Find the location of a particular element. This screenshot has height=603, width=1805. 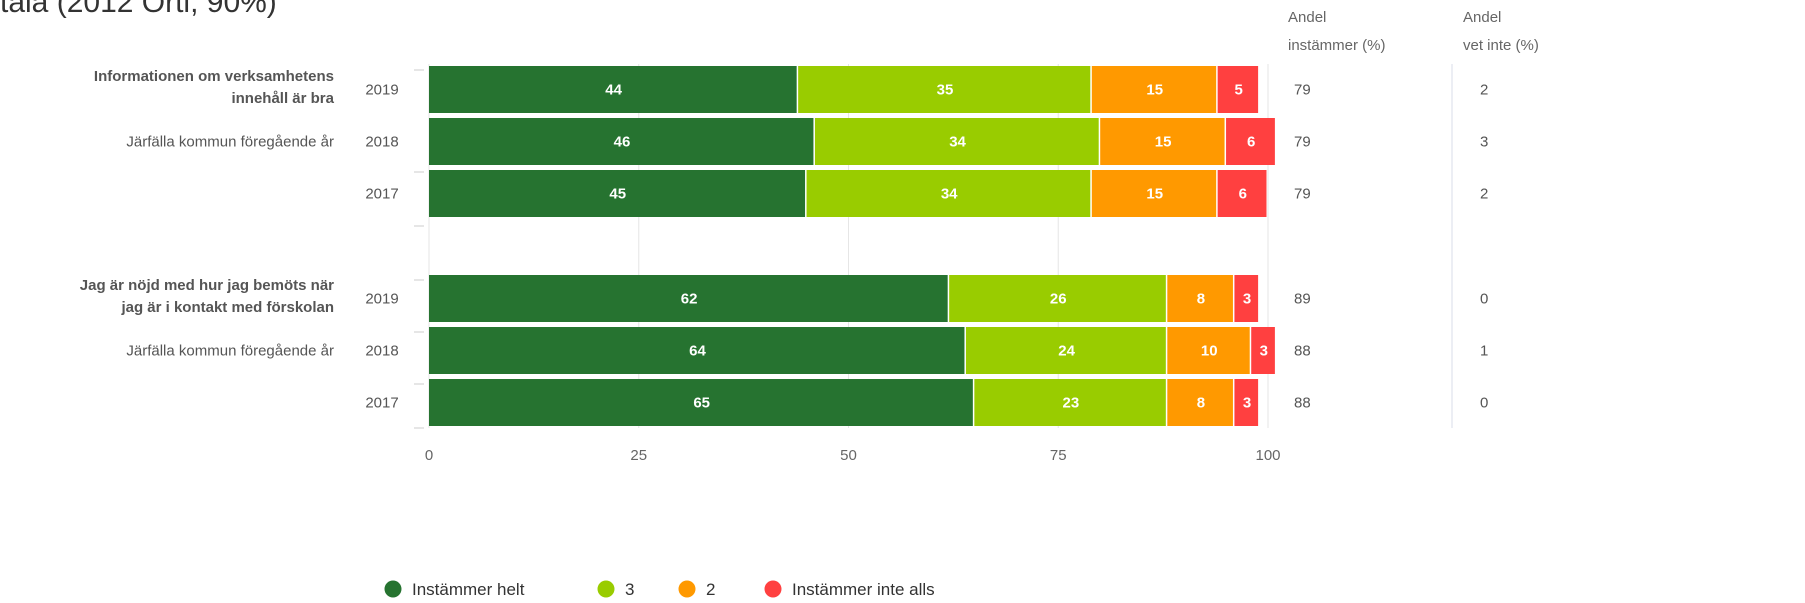

segment-value-label: 5 is located at coordinates (1238, 90).